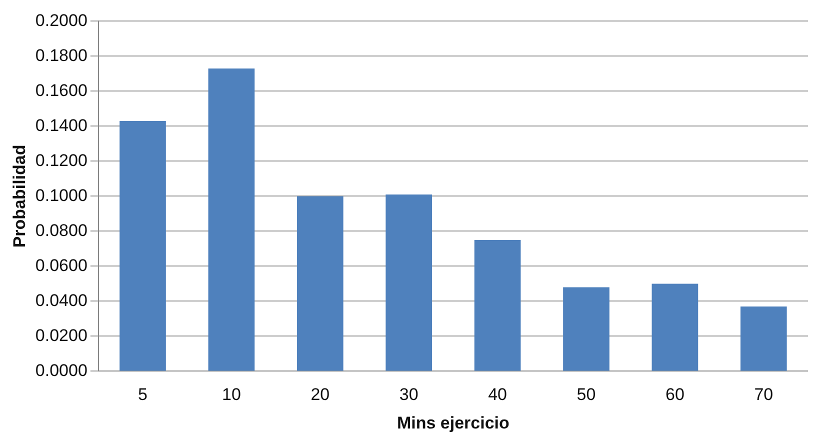 The height and width of the screenshot is (448, 821). Describe the element at coordinates (498, 394) in the screenshot. I see `x-tick-label: 40` at that location.